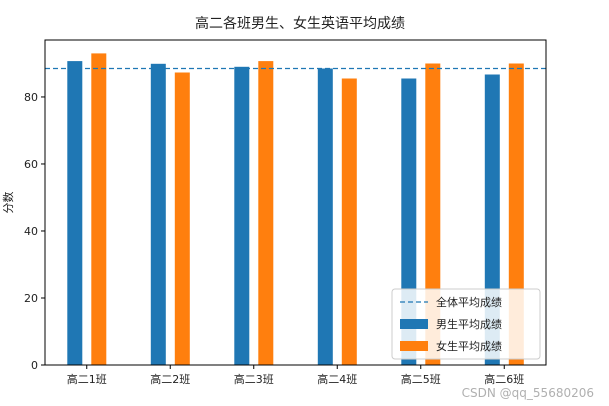 Image resolution: width=609 pixels, height=406 pixels. I want to click on x-tick-label: 高二6班, so click(504, 379).